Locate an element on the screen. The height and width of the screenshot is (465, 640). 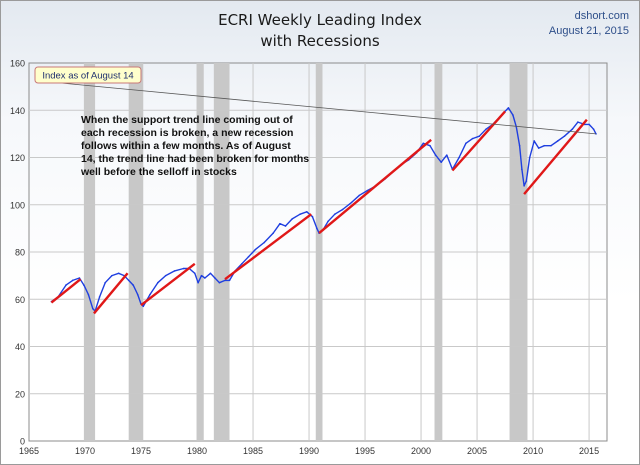
x-tick-label-1975: 1975 is located at coordinates (141, 451).